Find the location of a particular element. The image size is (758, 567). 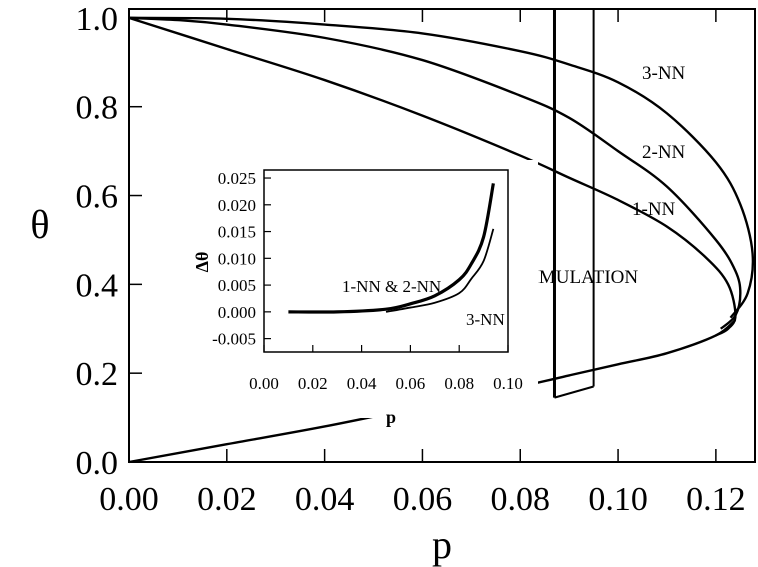

simulation-bottom-connector is located at coordinates (574, 392).